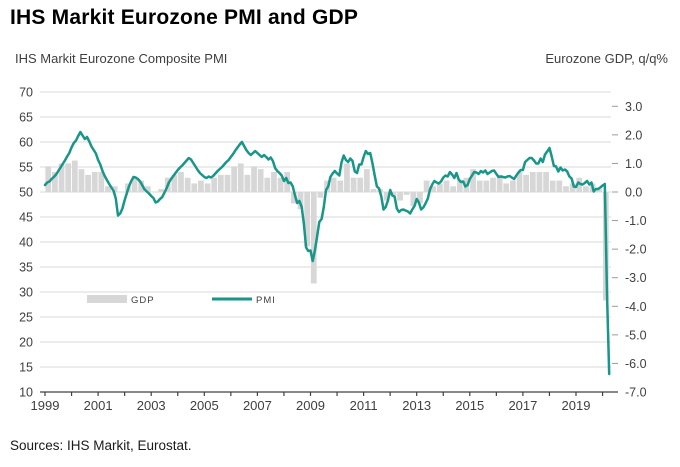 This screenshot has width=680, height=467. What do you see at coordinates (633, 107) in the screenshot?
I see `right-axis-tick-label: 3.0` at bounding box center [633, 107].